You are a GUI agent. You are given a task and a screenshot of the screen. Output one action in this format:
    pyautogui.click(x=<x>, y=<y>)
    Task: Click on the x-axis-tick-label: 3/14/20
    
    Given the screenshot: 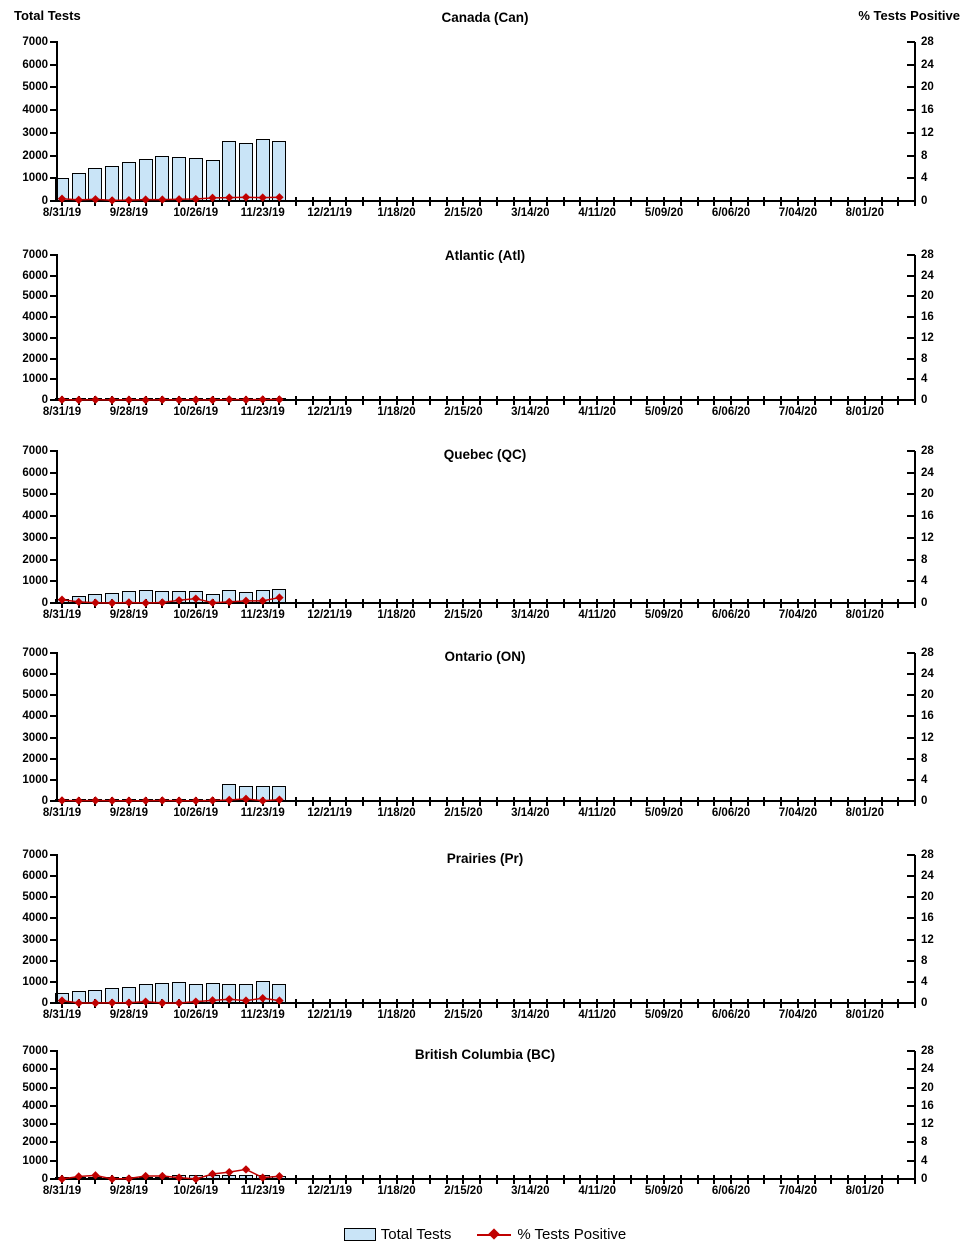 What is the action you would take?
    pyautogui.click(x=530, y=412)
    